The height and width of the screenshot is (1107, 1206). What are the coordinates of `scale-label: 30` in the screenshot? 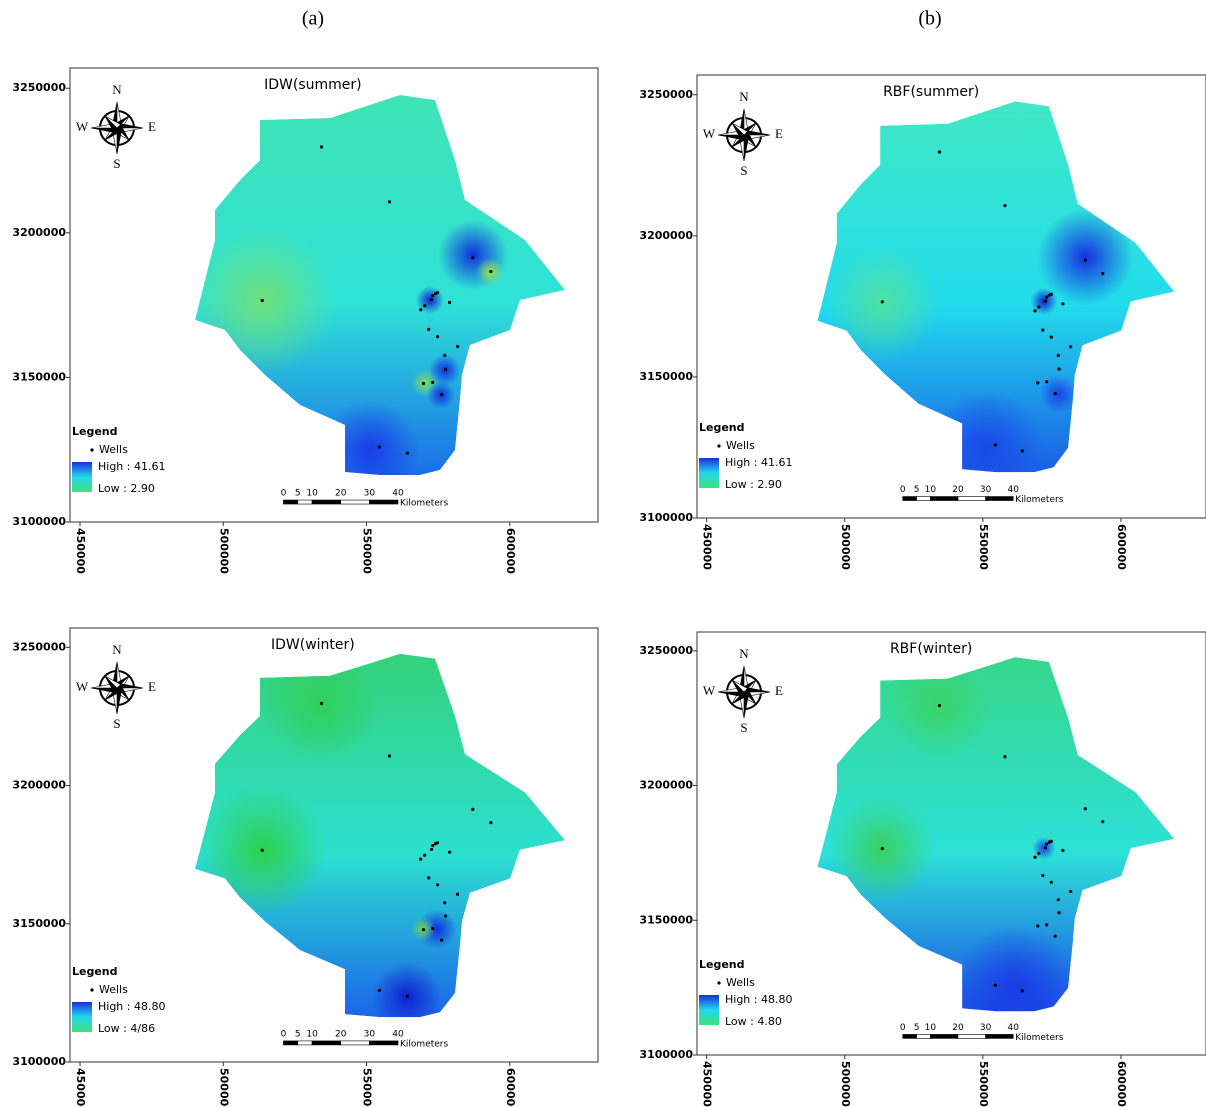 It's located at (986, 490).